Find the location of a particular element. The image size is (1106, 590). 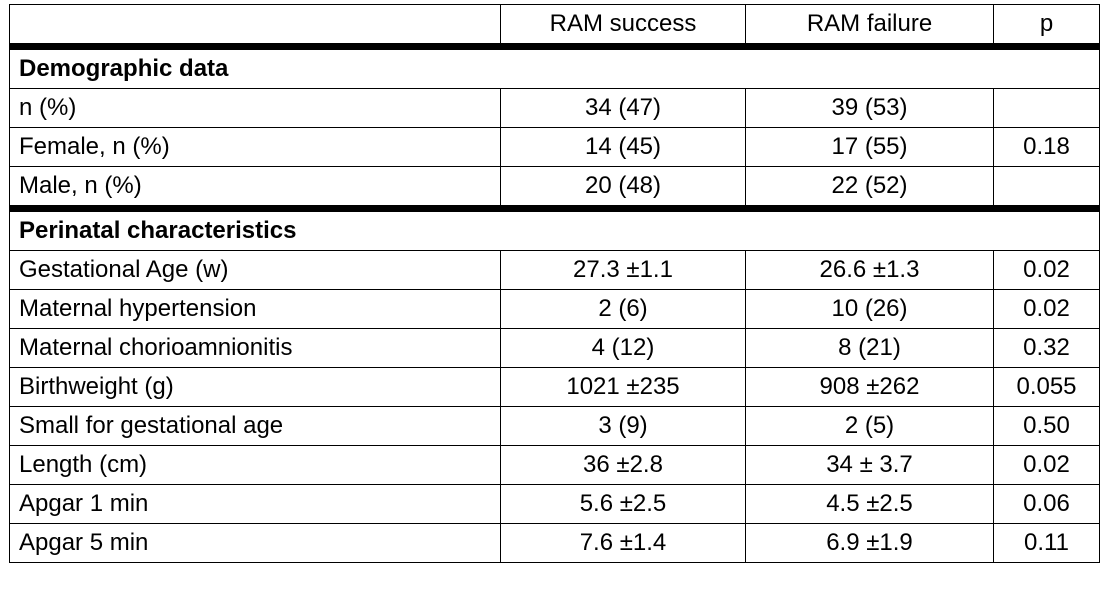

row-label: Birthweight (g) is located at coordinates (255, 387).